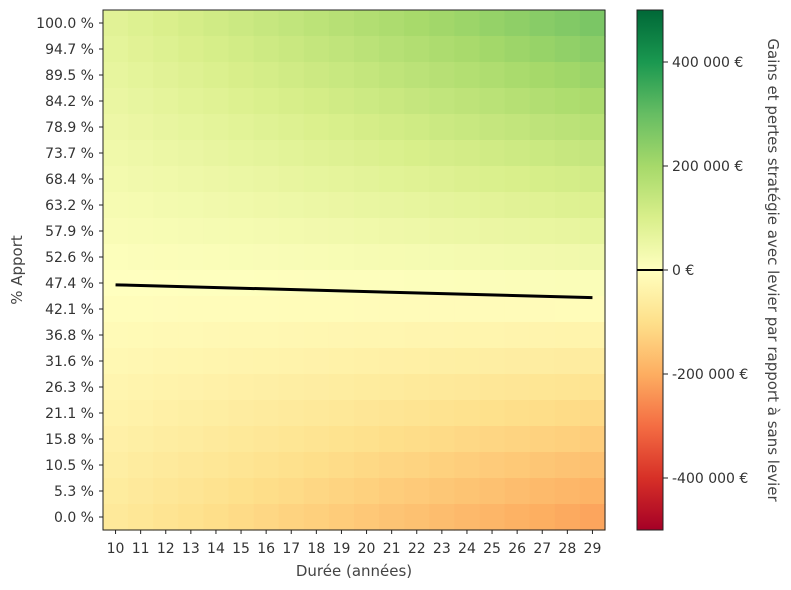 This screenshot has width=791, height=590. What do you see at coordinates (69, 388) in the screenshot?
I see `y-tick-label: 26.3 %` at bounding box center [69, 388].